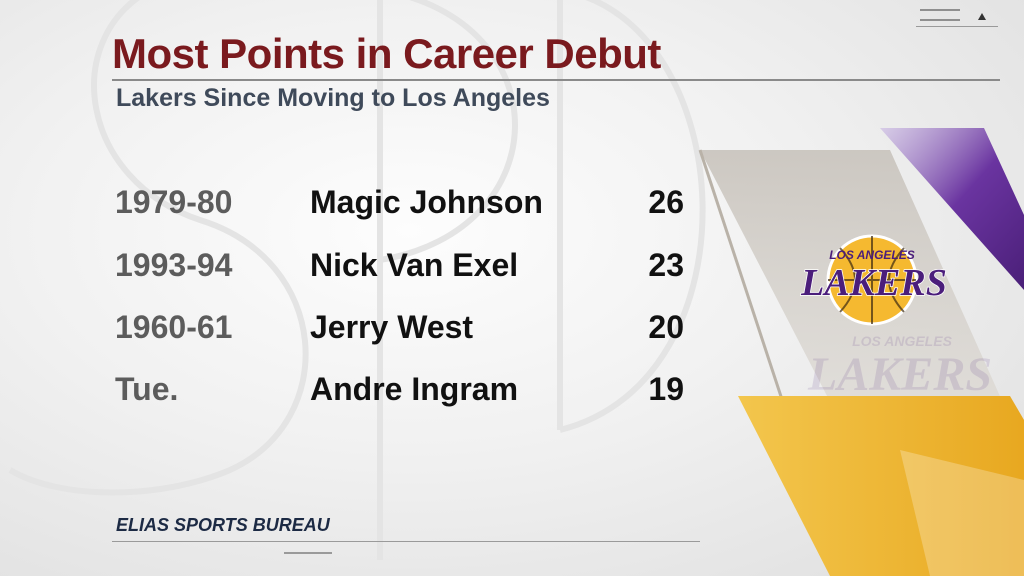 The width and height of the screenshot is (1024, 576). Describe the element at coordinates (940, 16) in the screenshot. I see `menu-icon` at that location.